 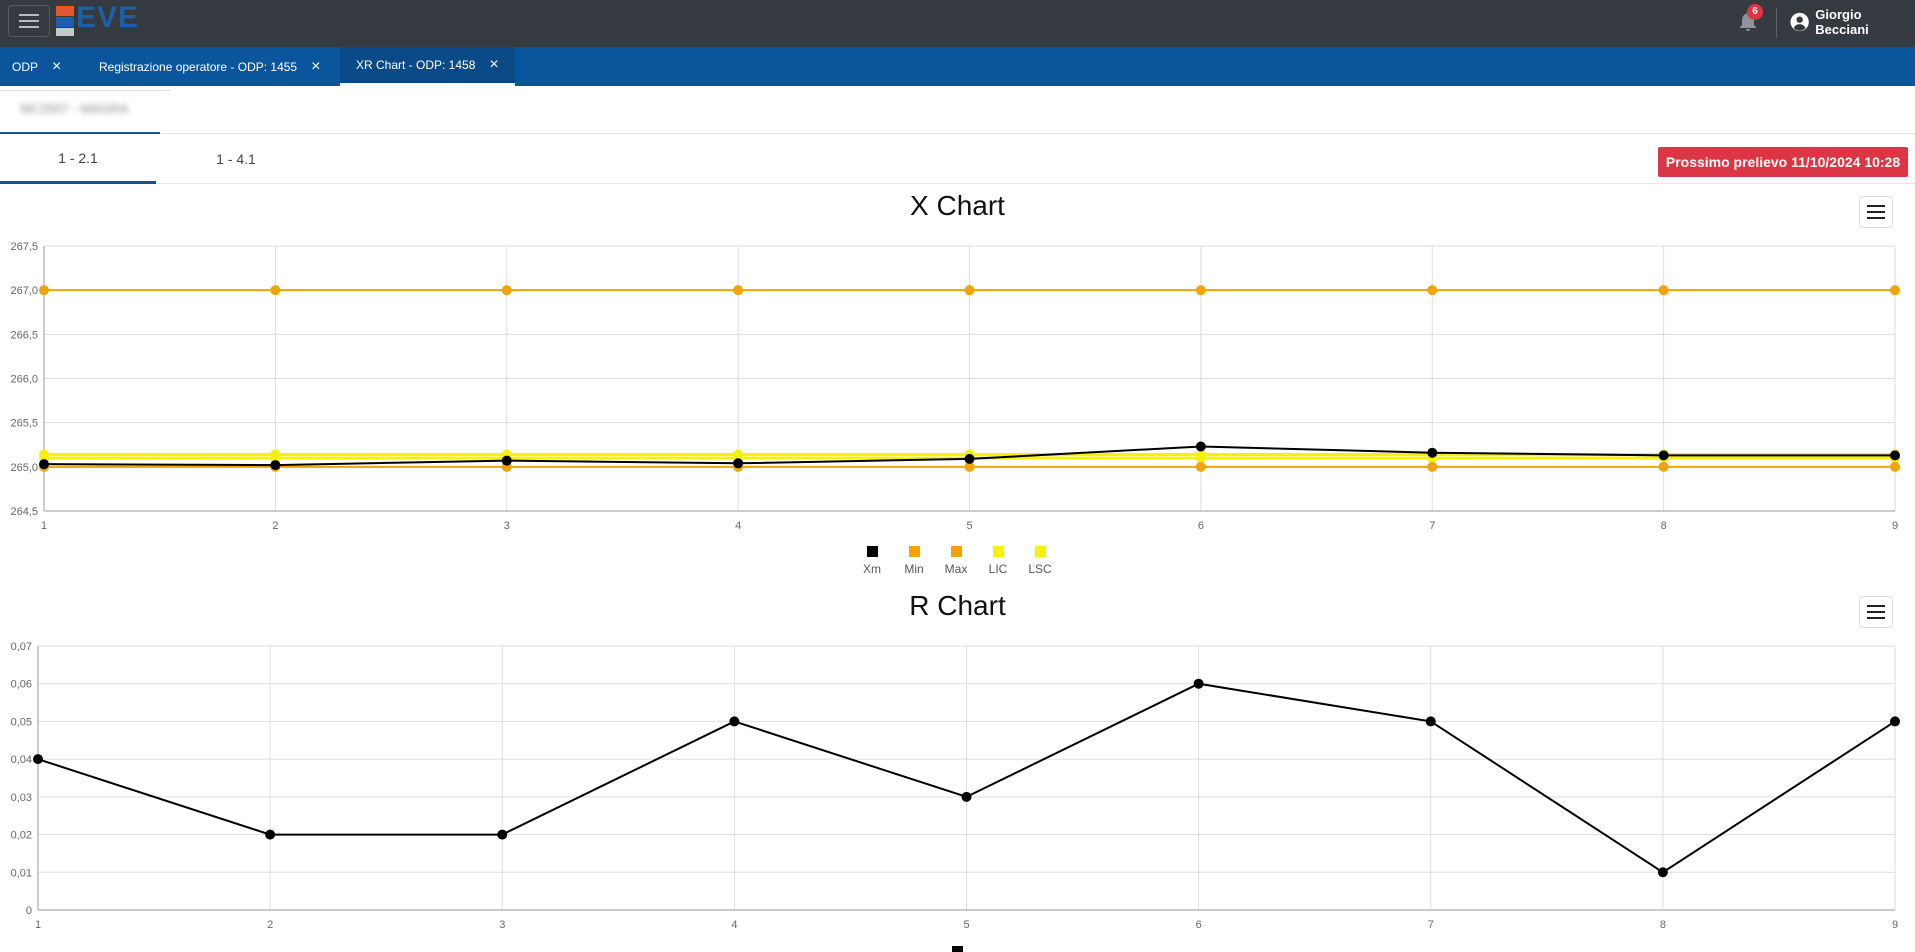 What do you see at coordinates (913, 569) in the screenshot?
I see `legend-label: Min` at bounding box center [913, 569].